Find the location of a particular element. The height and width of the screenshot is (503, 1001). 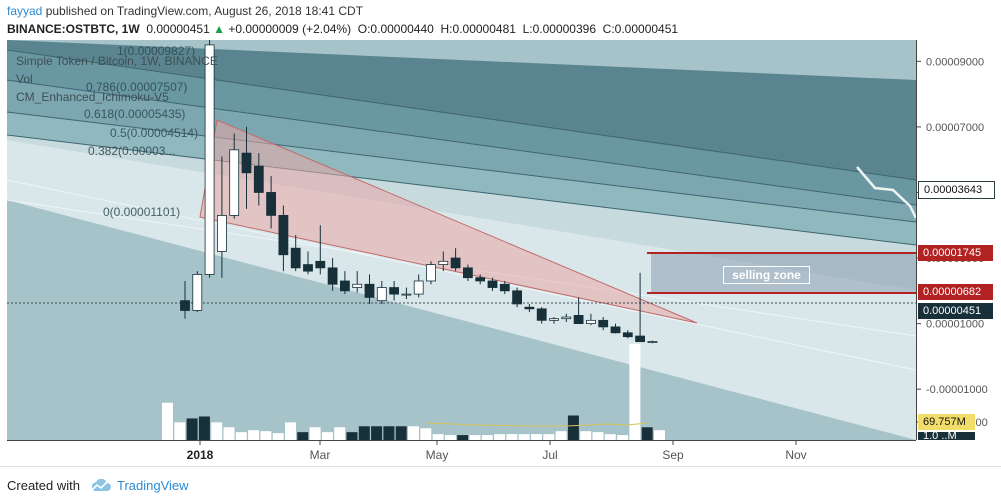

author-link: fayyad is located at coordinates (25, 11).